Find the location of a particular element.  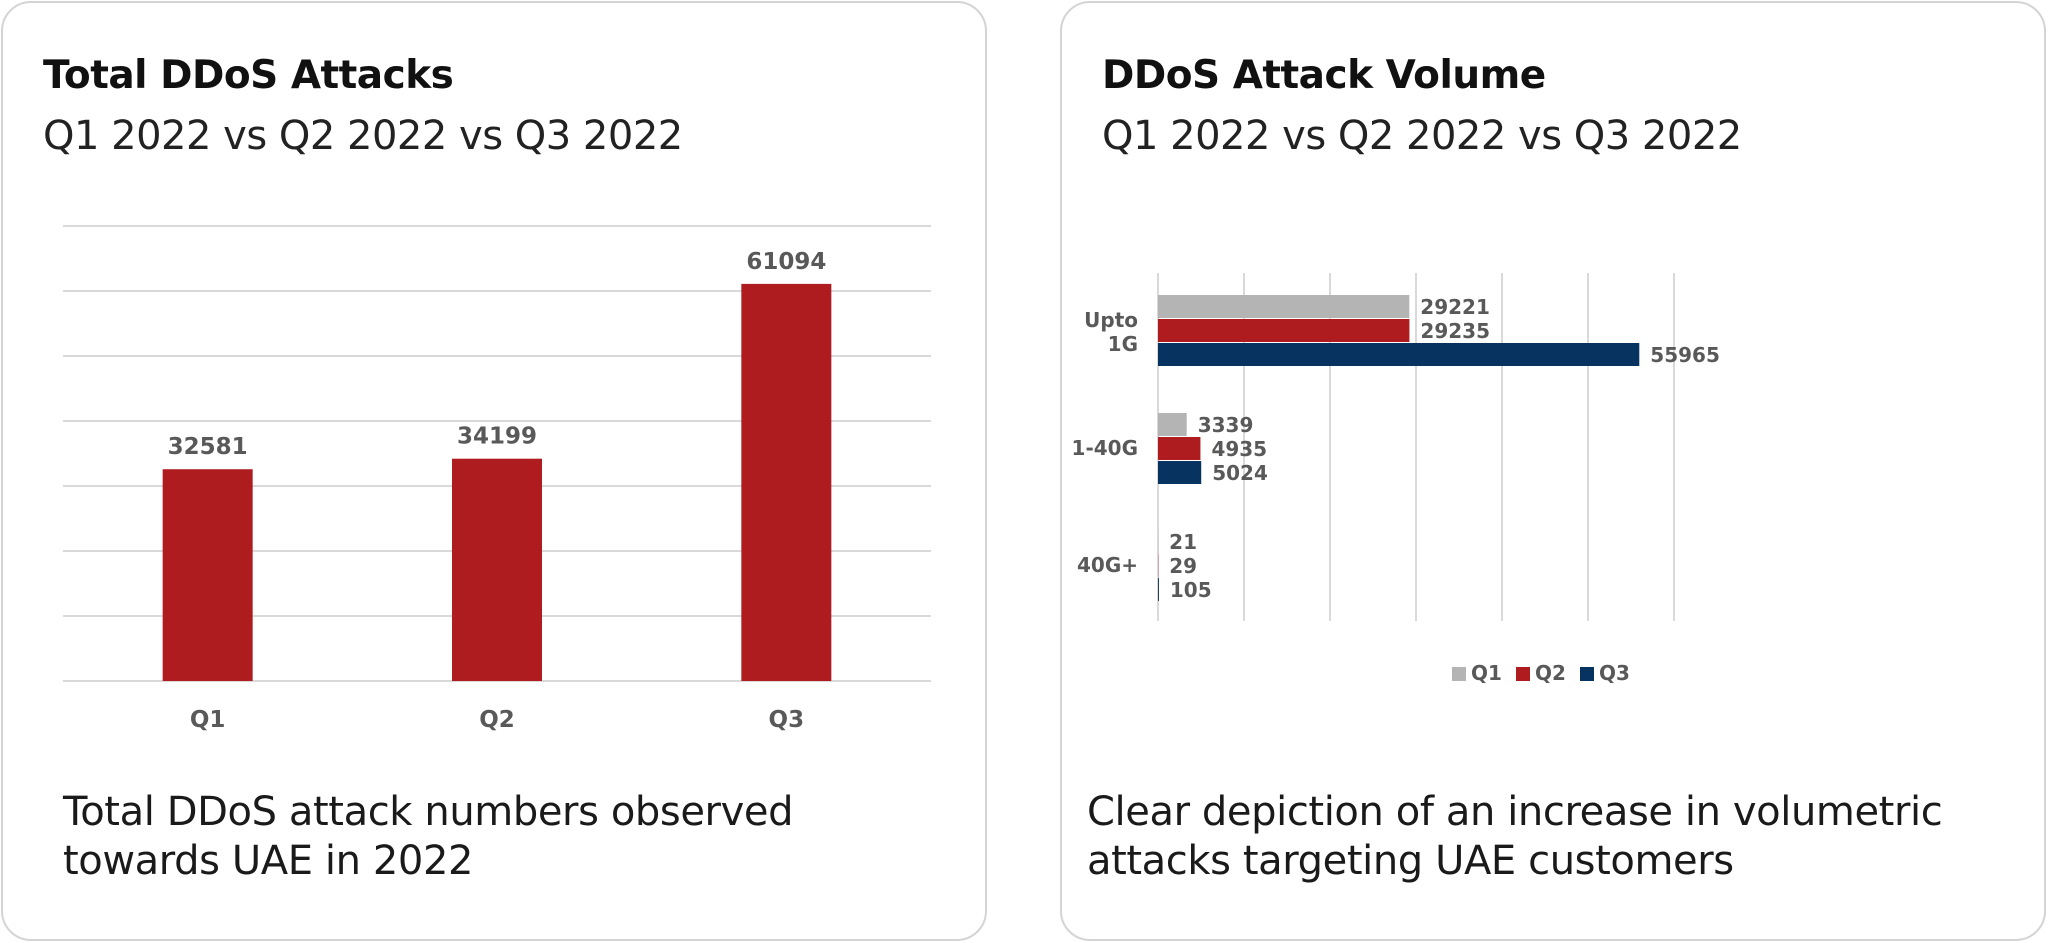

data-label: 4935 is located at coordinates (1239, 449).